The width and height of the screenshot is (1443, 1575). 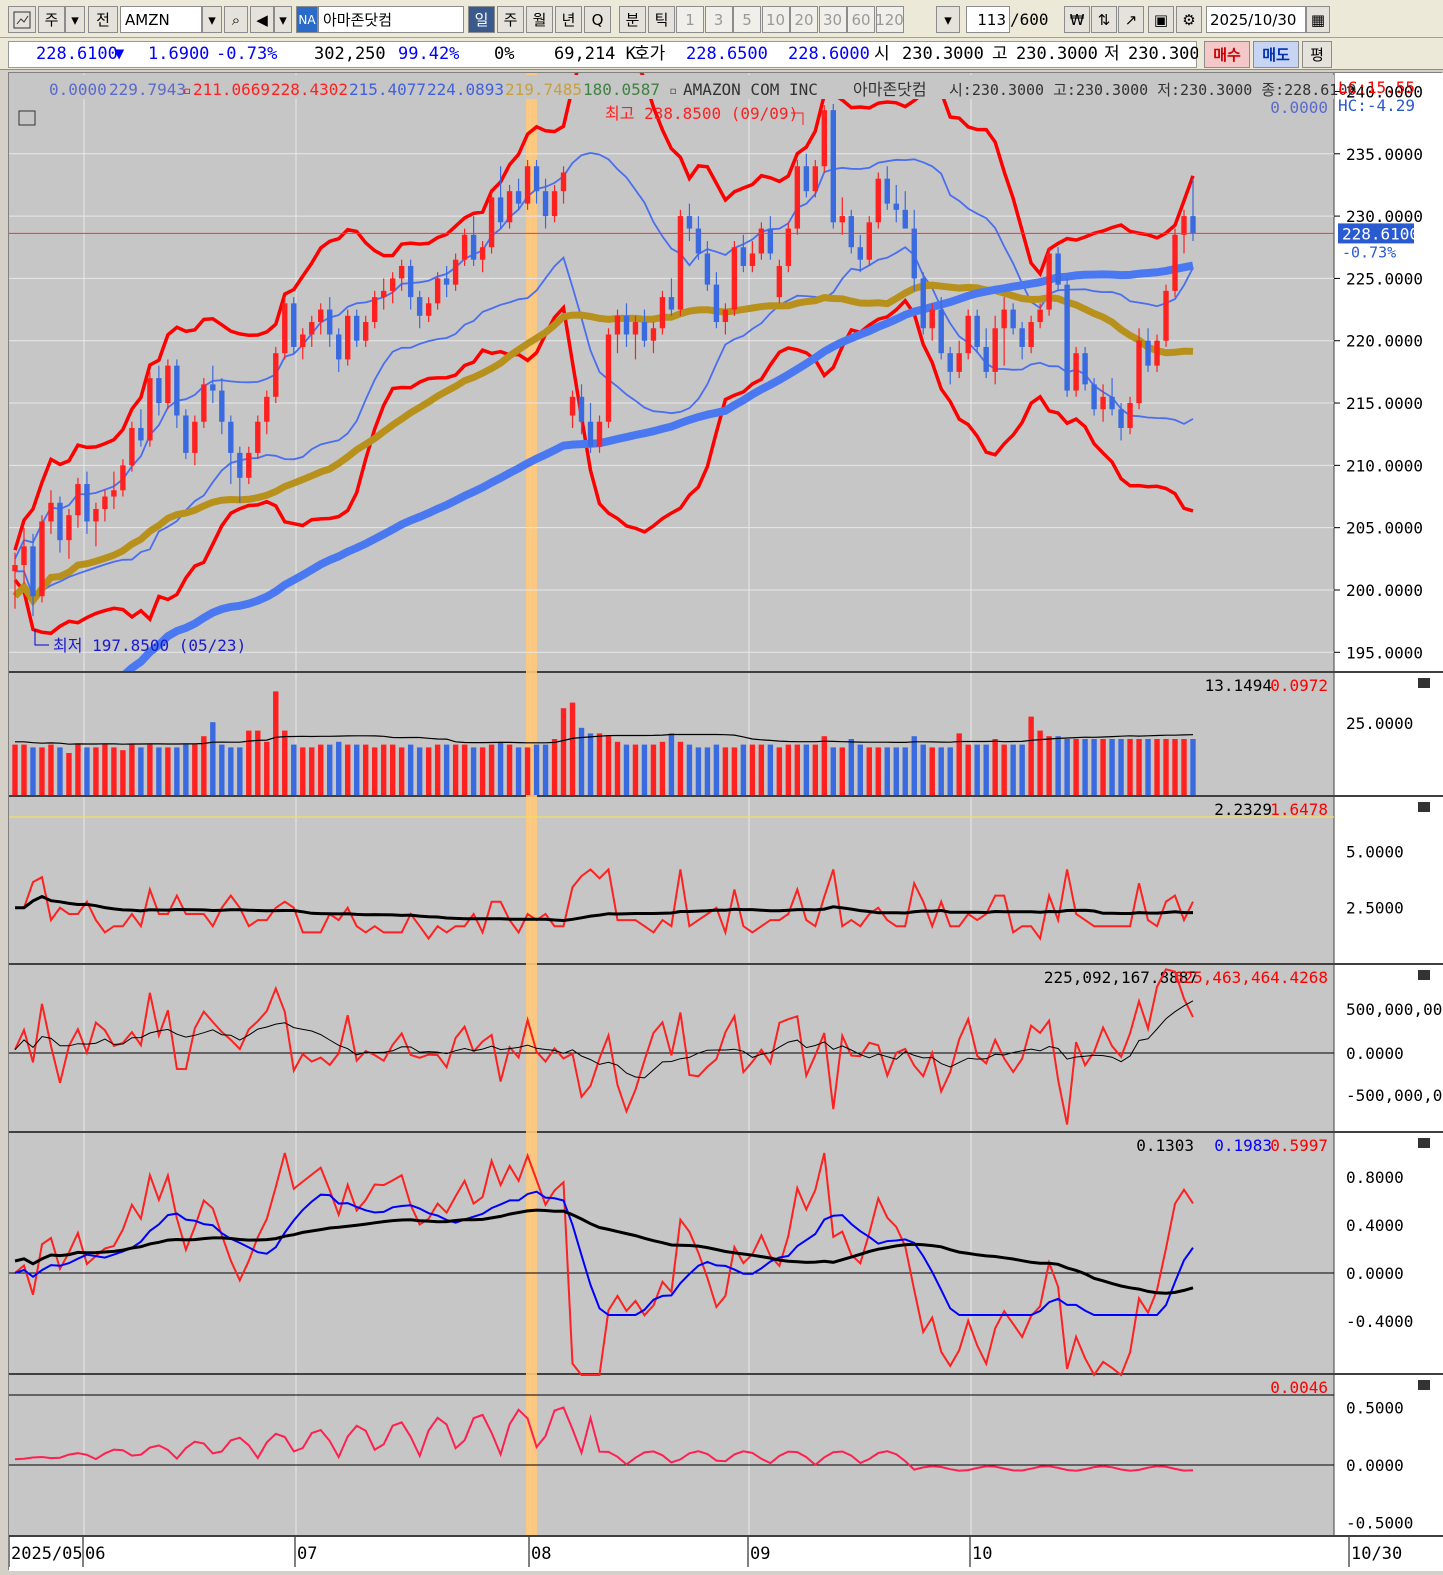 I want to click on trend-icon: ↗, so click(x=1131, y=19).